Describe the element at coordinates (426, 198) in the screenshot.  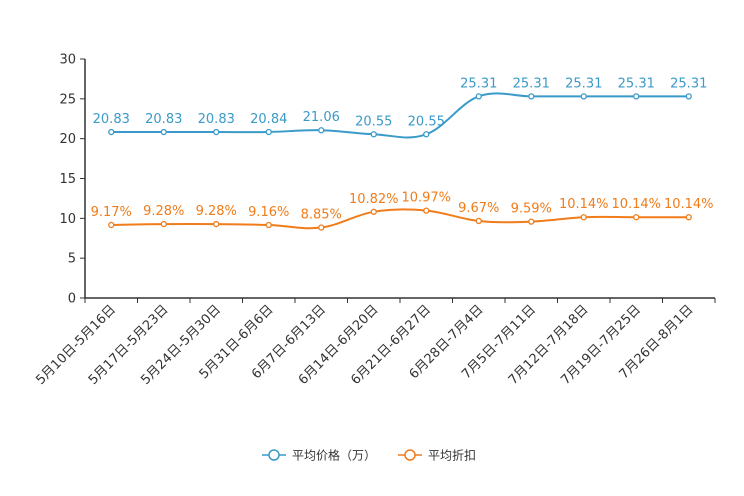
I see `data-label: 10.97%` at that location.